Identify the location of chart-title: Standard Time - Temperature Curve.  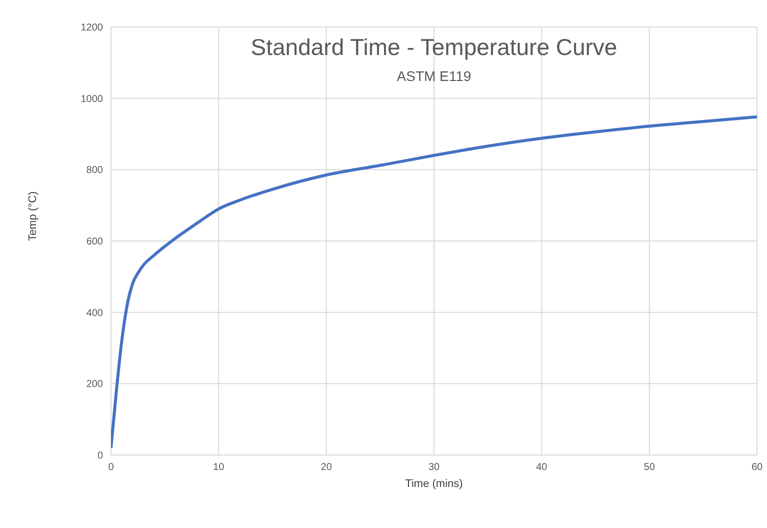
(434, 47).